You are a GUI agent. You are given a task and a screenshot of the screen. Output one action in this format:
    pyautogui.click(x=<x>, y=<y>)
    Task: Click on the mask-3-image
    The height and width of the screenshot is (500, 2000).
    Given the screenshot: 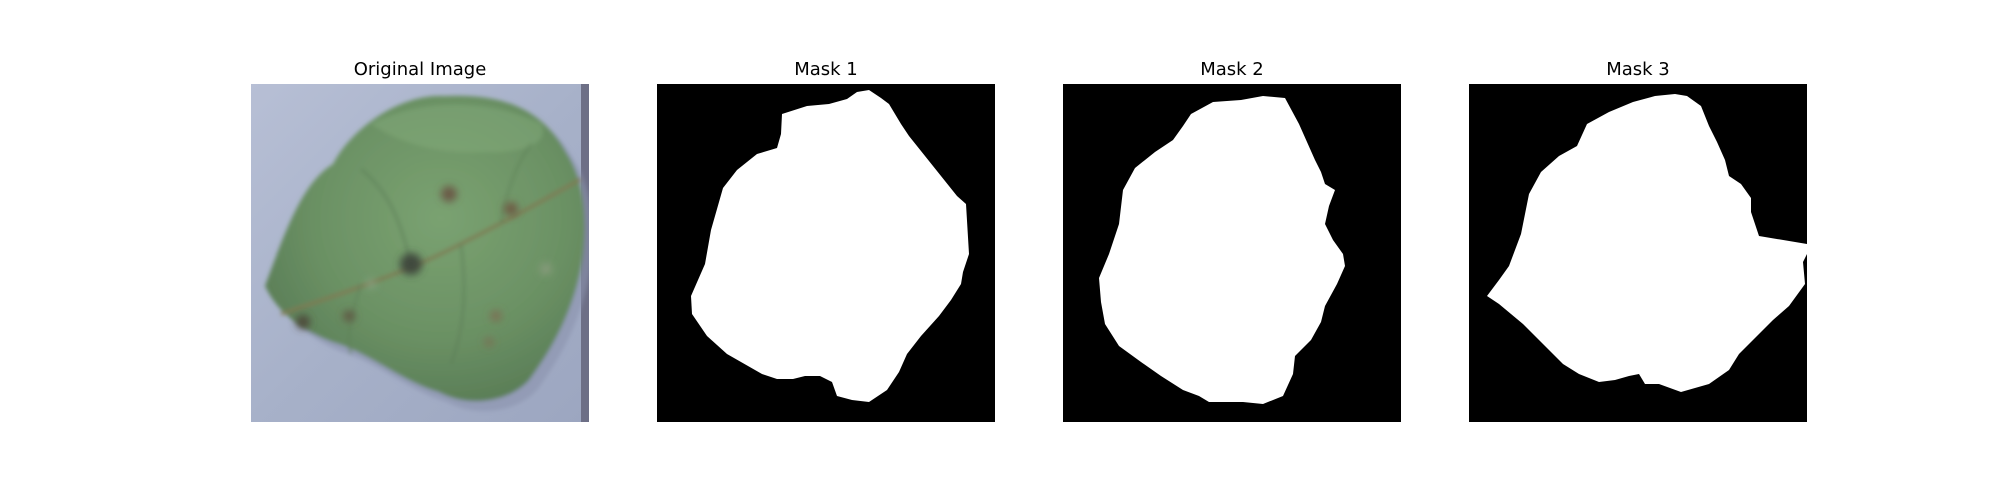 What is the action you would take?
    pyautogui.click(x=1638, y=253)
    